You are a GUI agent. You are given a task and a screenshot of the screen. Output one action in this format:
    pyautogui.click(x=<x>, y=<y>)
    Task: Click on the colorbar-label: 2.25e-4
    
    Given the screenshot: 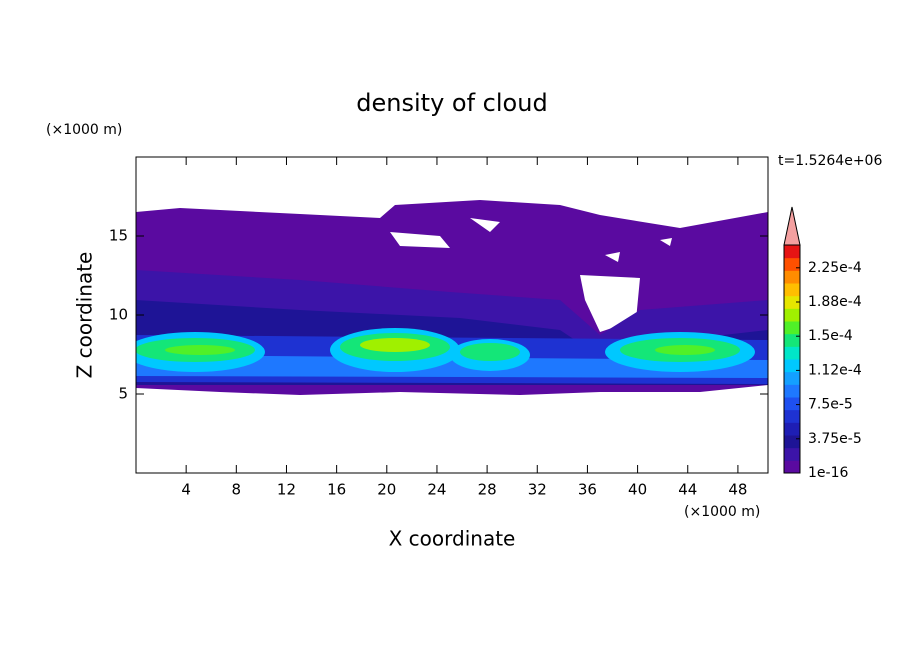 What is the action you would take?
    pyautogui.click(x=835, y=268)
    